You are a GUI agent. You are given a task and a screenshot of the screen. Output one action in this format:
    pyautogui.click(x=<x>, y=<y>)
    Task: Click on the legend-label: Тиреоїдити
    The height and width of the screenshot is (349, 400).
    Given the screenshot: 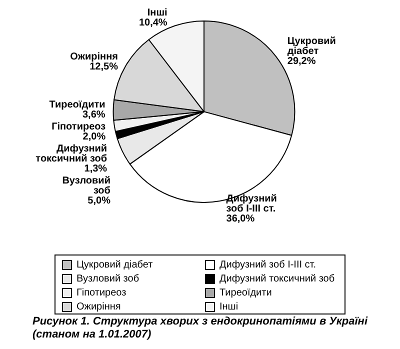 What is the action you would take?
    pyautogui.click(x=246, y=293)
    